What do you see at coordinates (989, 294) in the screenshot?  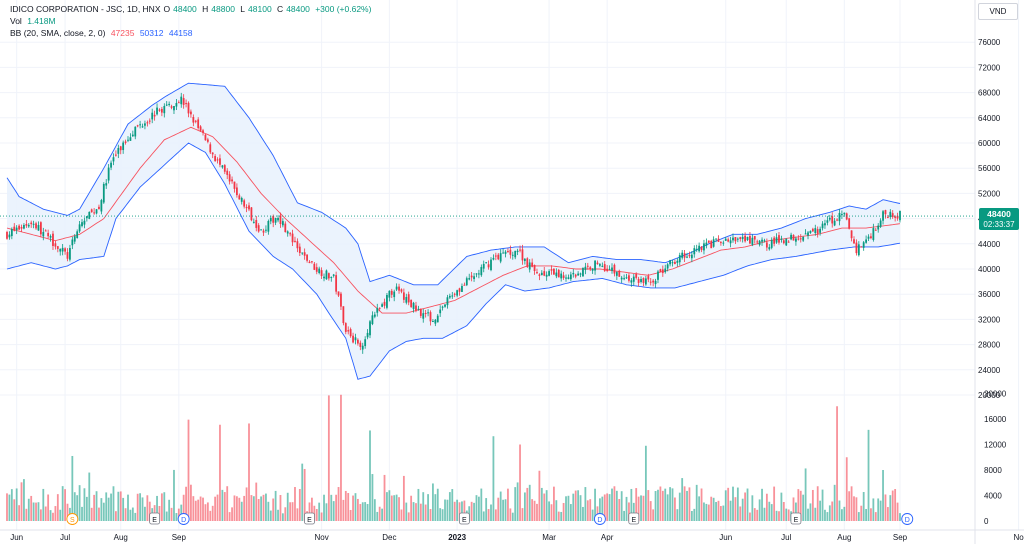 I see `price-tick-label: 36000` at bounding box center [989, 294].